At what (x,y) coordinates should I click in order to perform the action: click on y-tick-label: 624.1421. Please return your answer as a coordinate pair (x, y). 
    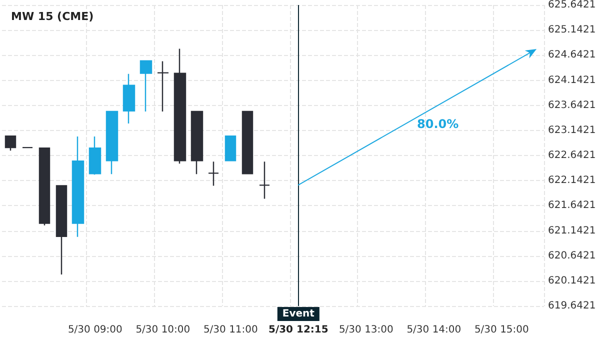
    Looking at the image, I should click on (572, 80).